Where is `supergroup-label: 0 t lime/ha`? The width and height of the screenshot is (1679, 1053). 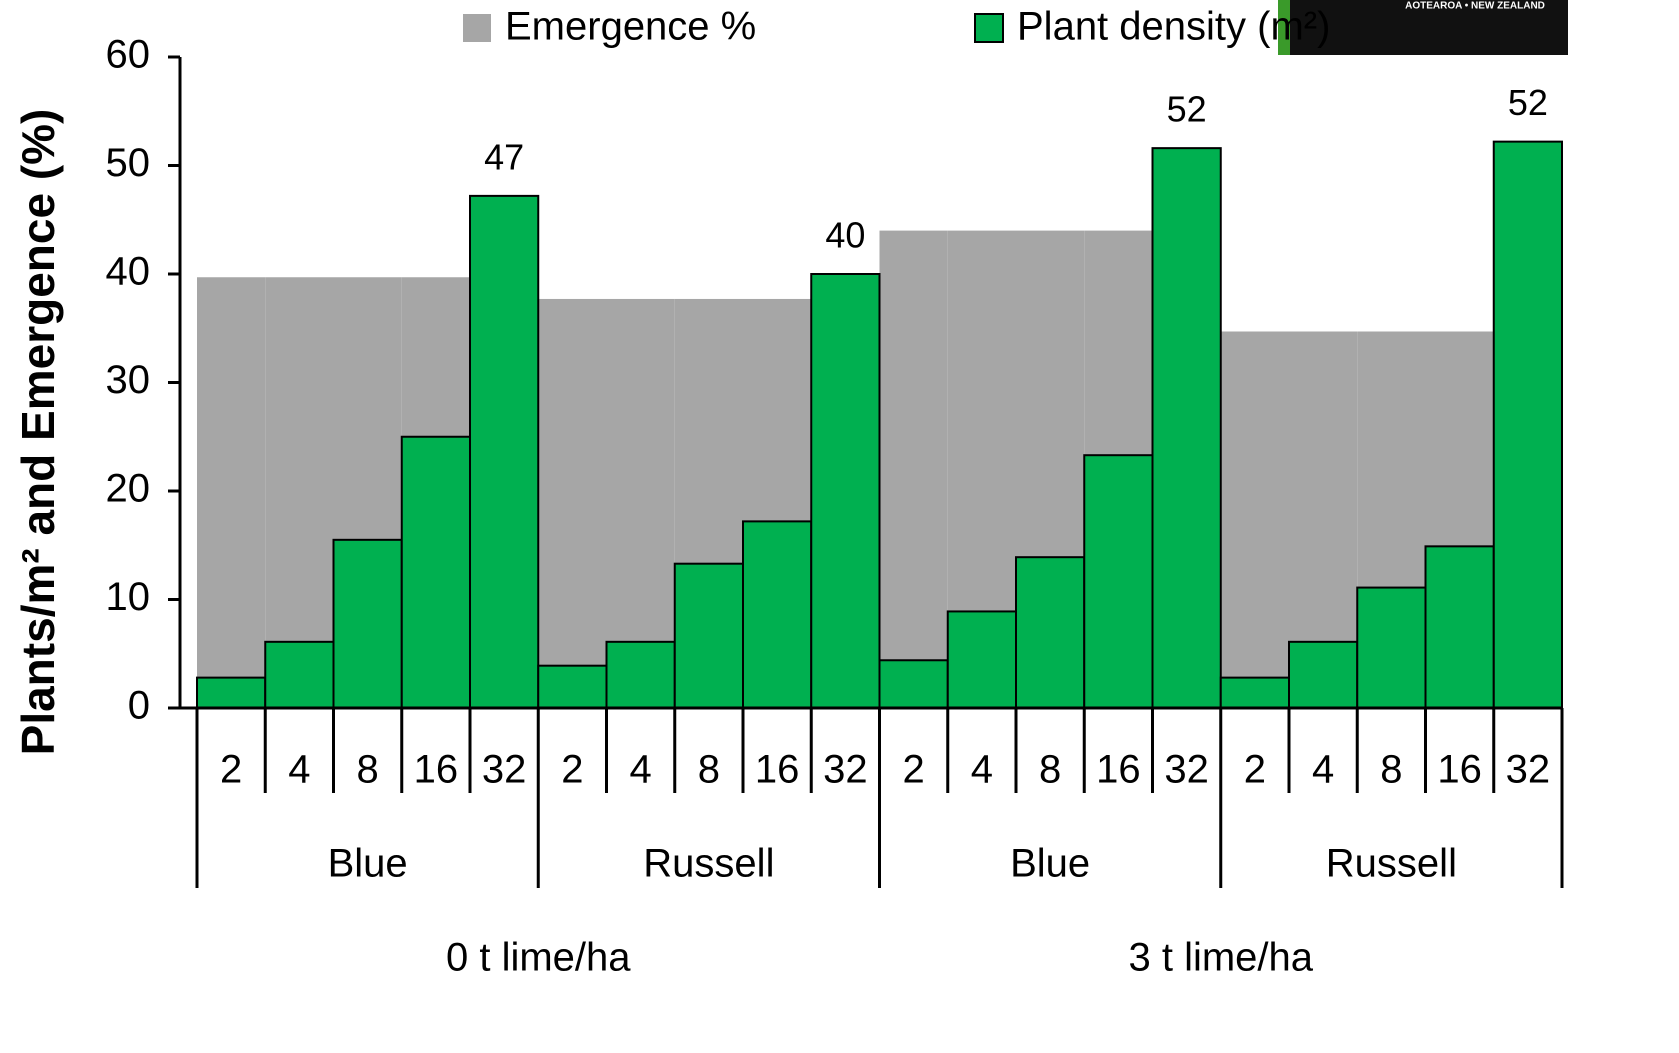
supergroup-label: 0 t lime/ha is located at coordinates (538, 958).